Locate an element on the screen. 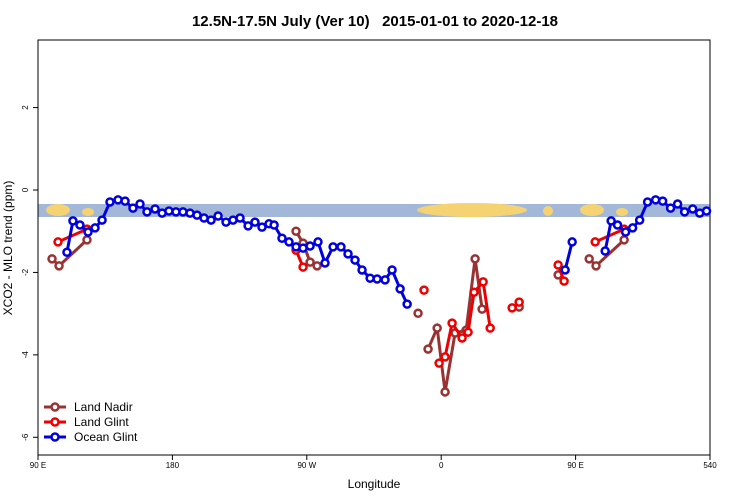  x-tick-label: 180 is located at coordinates (173, 465).